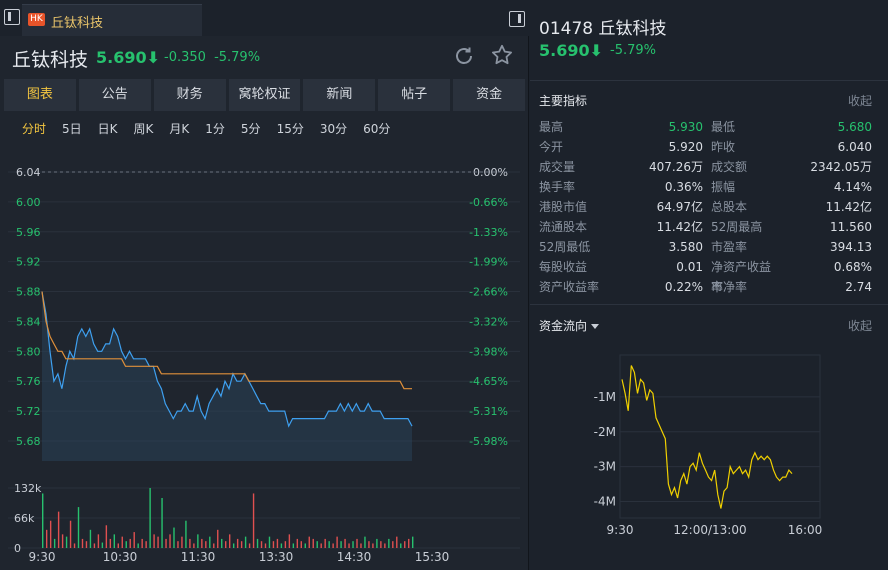 This screenshot has height=570, width=888. I want to click on indicator-row: 资产收益率 0.22% 市净率 2.74, so click(705, 287).